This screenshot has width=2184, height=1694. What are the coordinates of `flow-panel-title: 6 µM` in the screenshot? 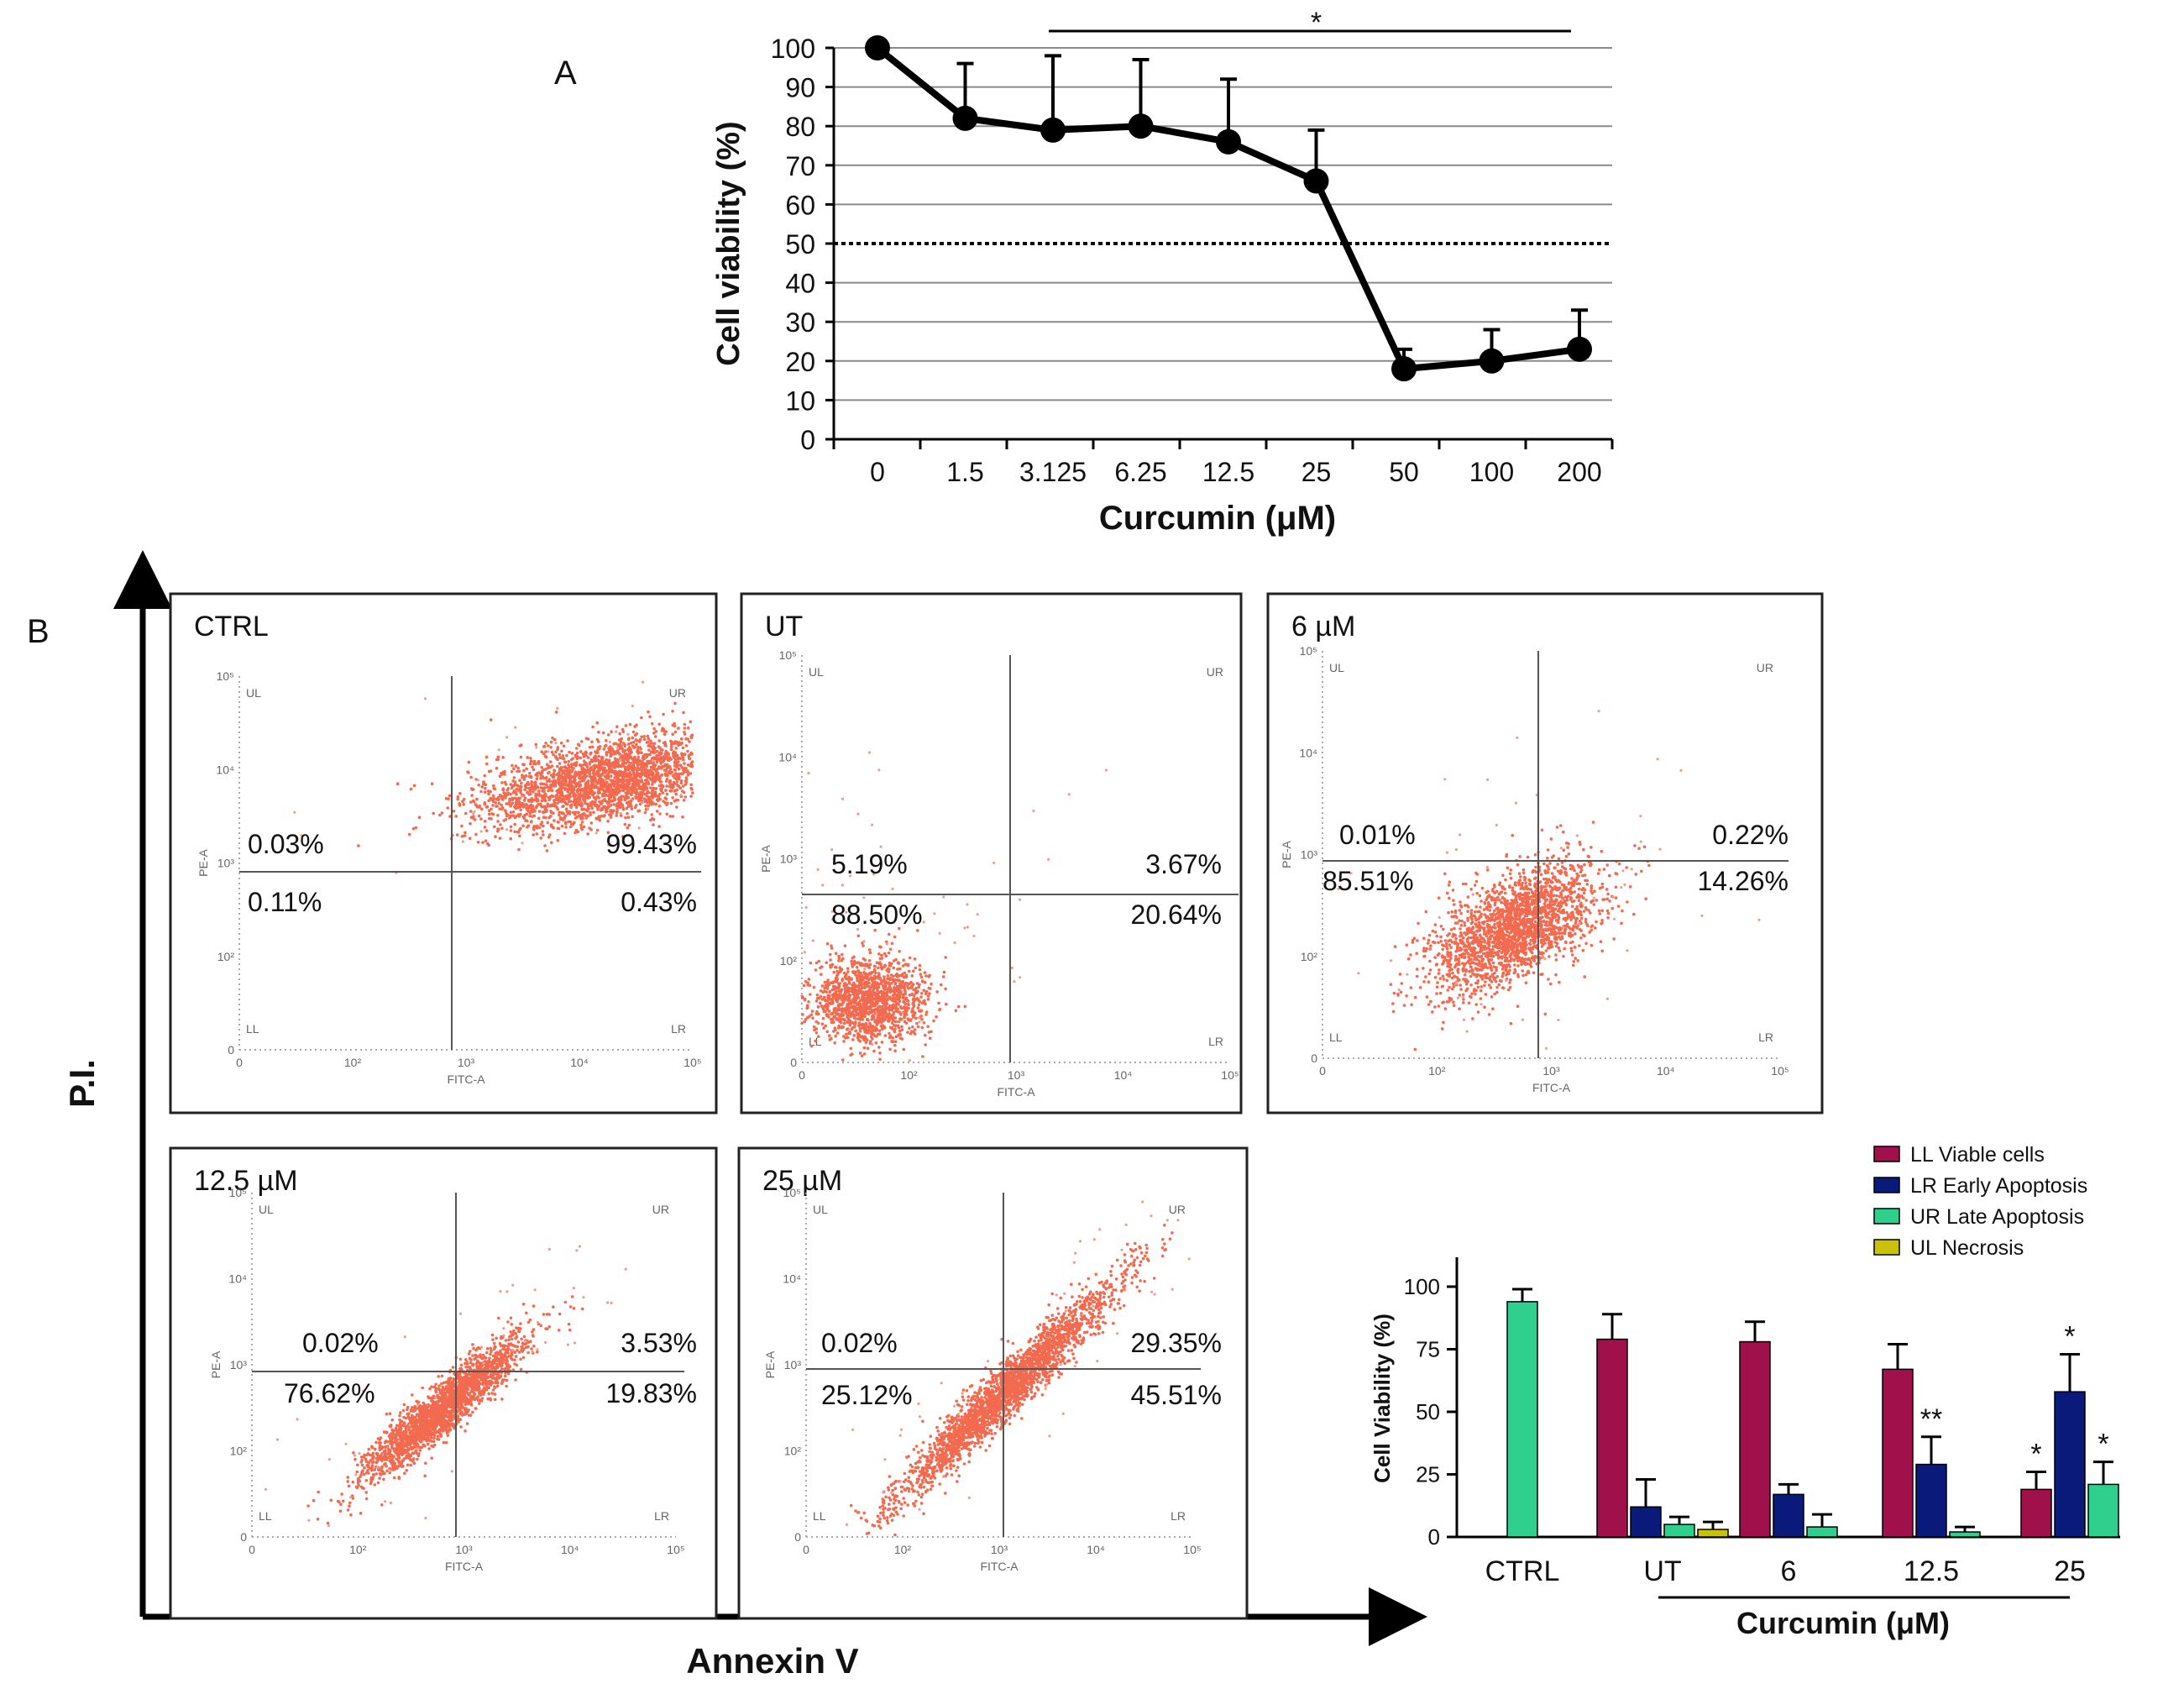 It's located at (1323, 627).